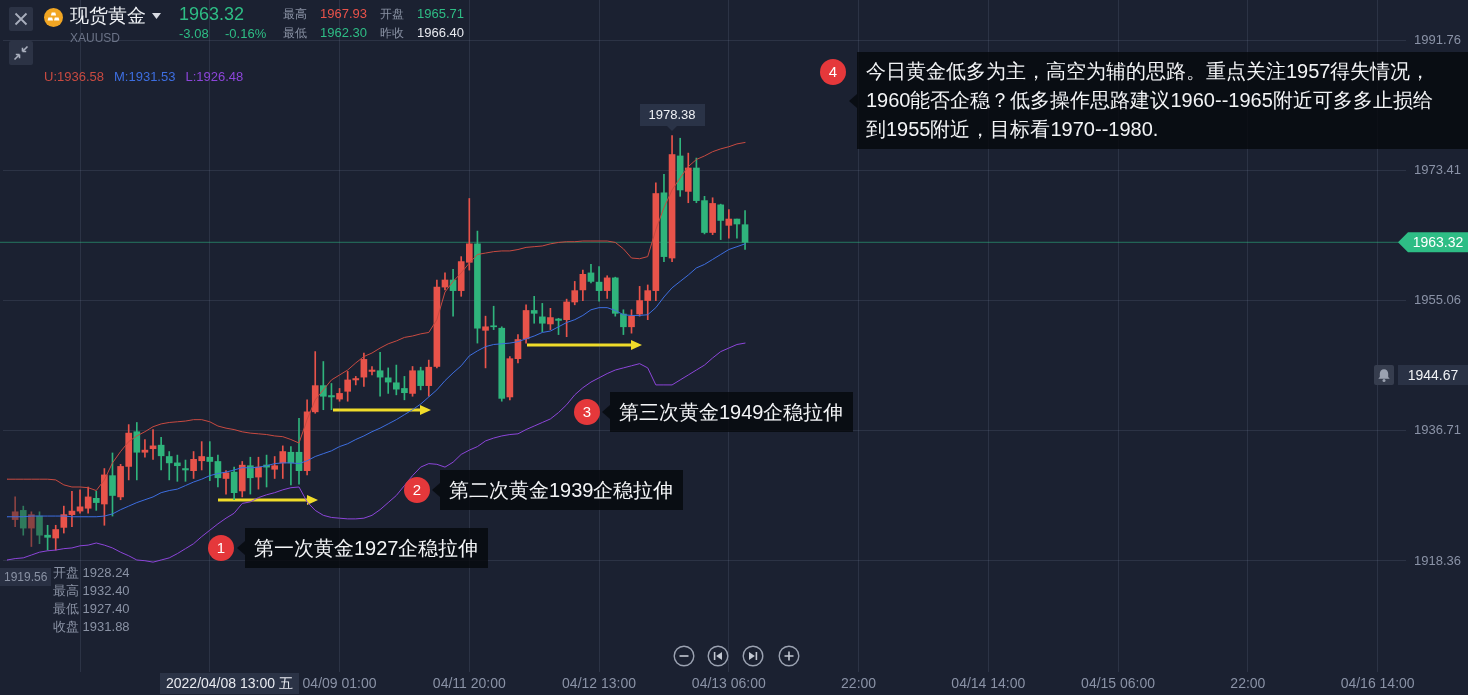 This screenshot has width=1468, height=695. Describe the element at coordinates (1437, 40) in the screenshot. I see `y-tick-label: 1991.76` at that location.